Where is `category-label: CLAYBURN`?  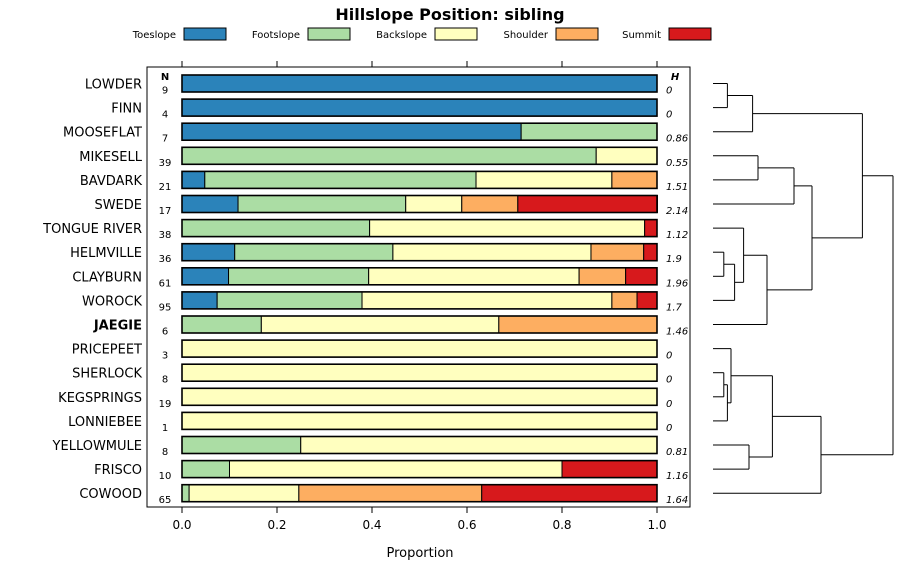 category-label: CLAYBURN is located at coordinates (107, 277).